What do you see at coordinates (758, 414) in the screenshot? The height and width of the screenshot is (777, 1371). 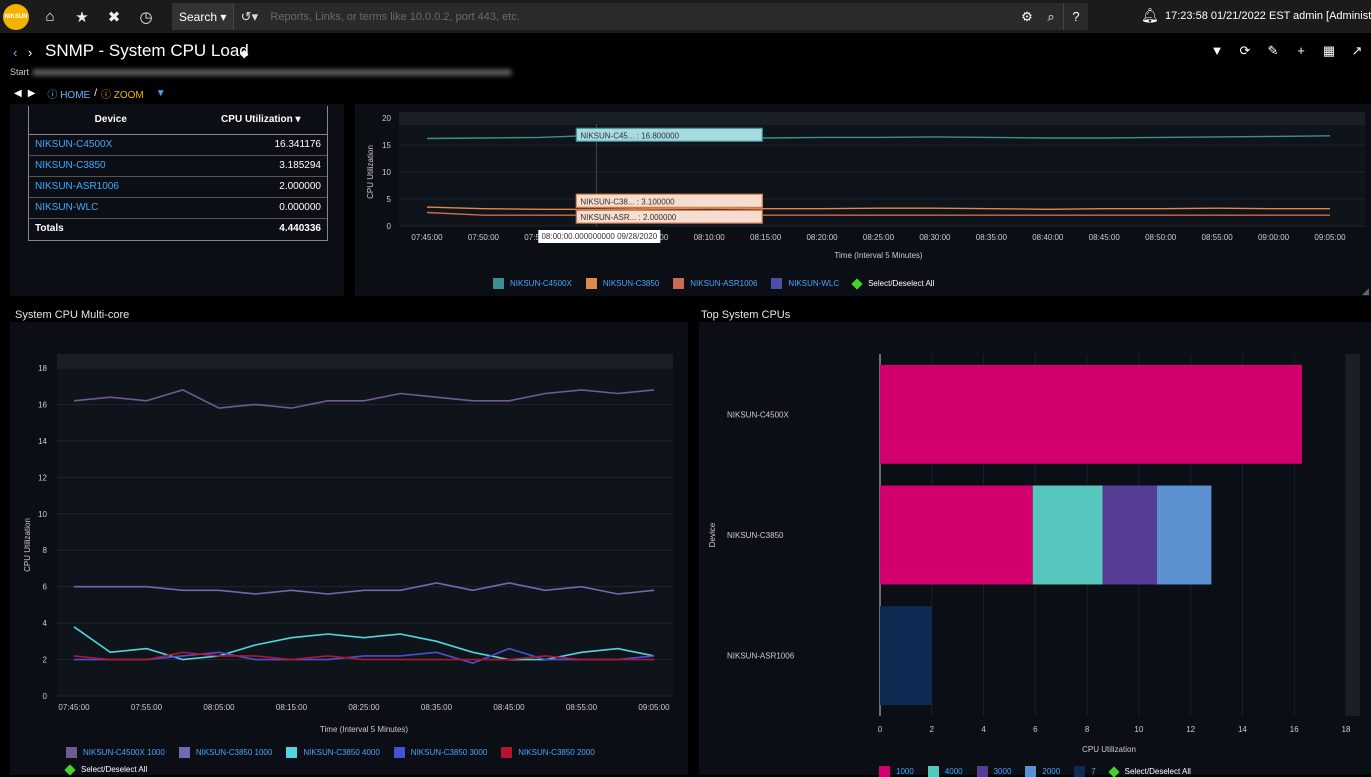 I see `category-label: NIKSUN-C4500X` at bounding box center [758, 414].